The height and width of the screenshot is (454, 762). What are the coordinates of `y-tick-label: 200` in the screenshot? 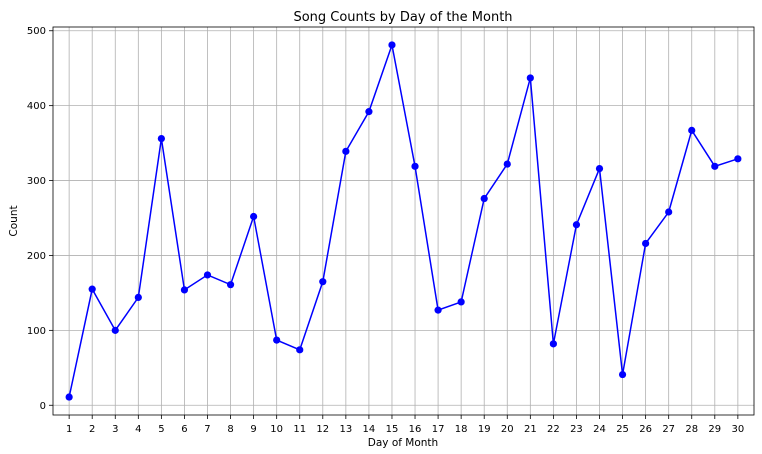 It's located at (36, 256).